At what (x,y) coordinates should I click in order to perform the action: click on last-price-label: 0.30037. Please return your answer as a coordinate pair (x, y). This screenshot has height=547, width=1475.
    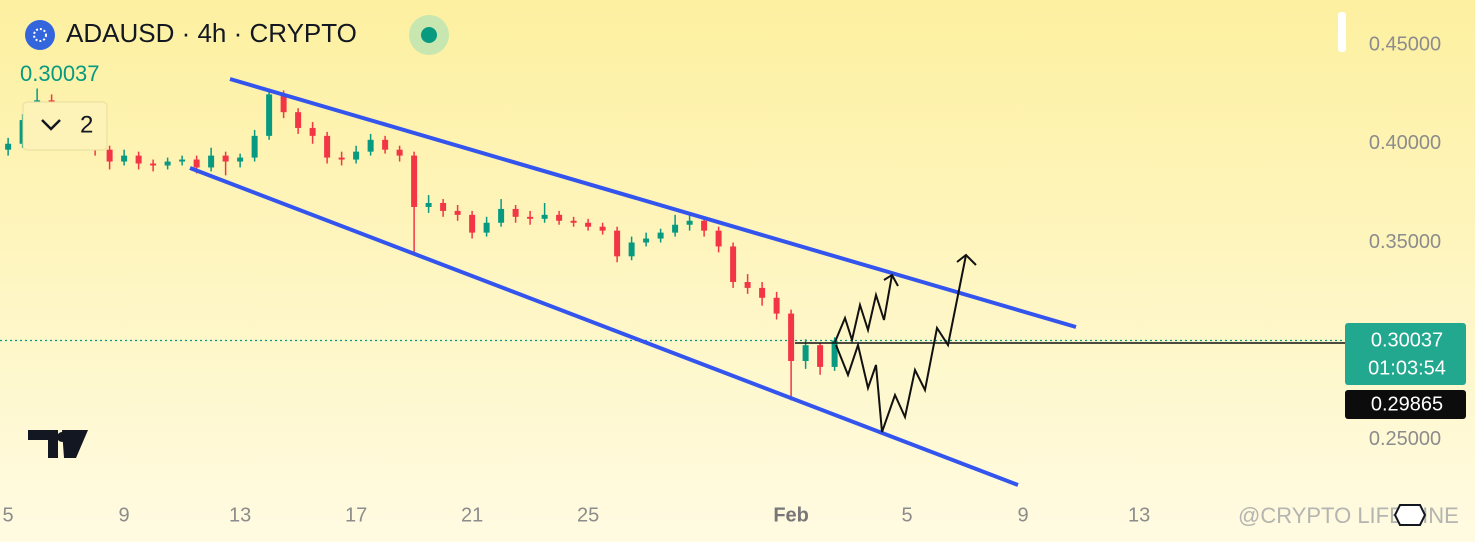
    Looking at the image, I should click on (1407, 340).